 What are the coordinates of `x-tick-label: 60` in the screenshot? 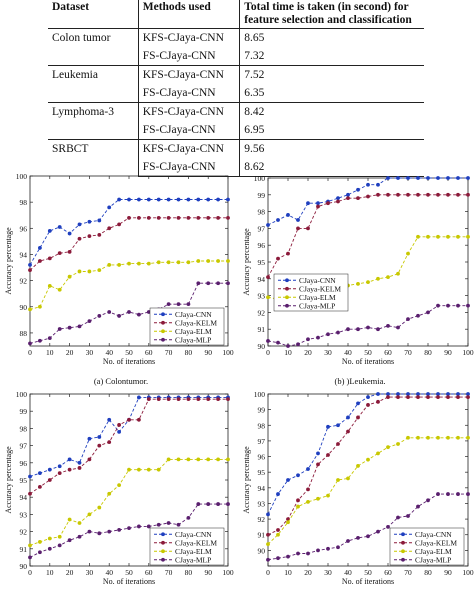 It's located at (388, 352).